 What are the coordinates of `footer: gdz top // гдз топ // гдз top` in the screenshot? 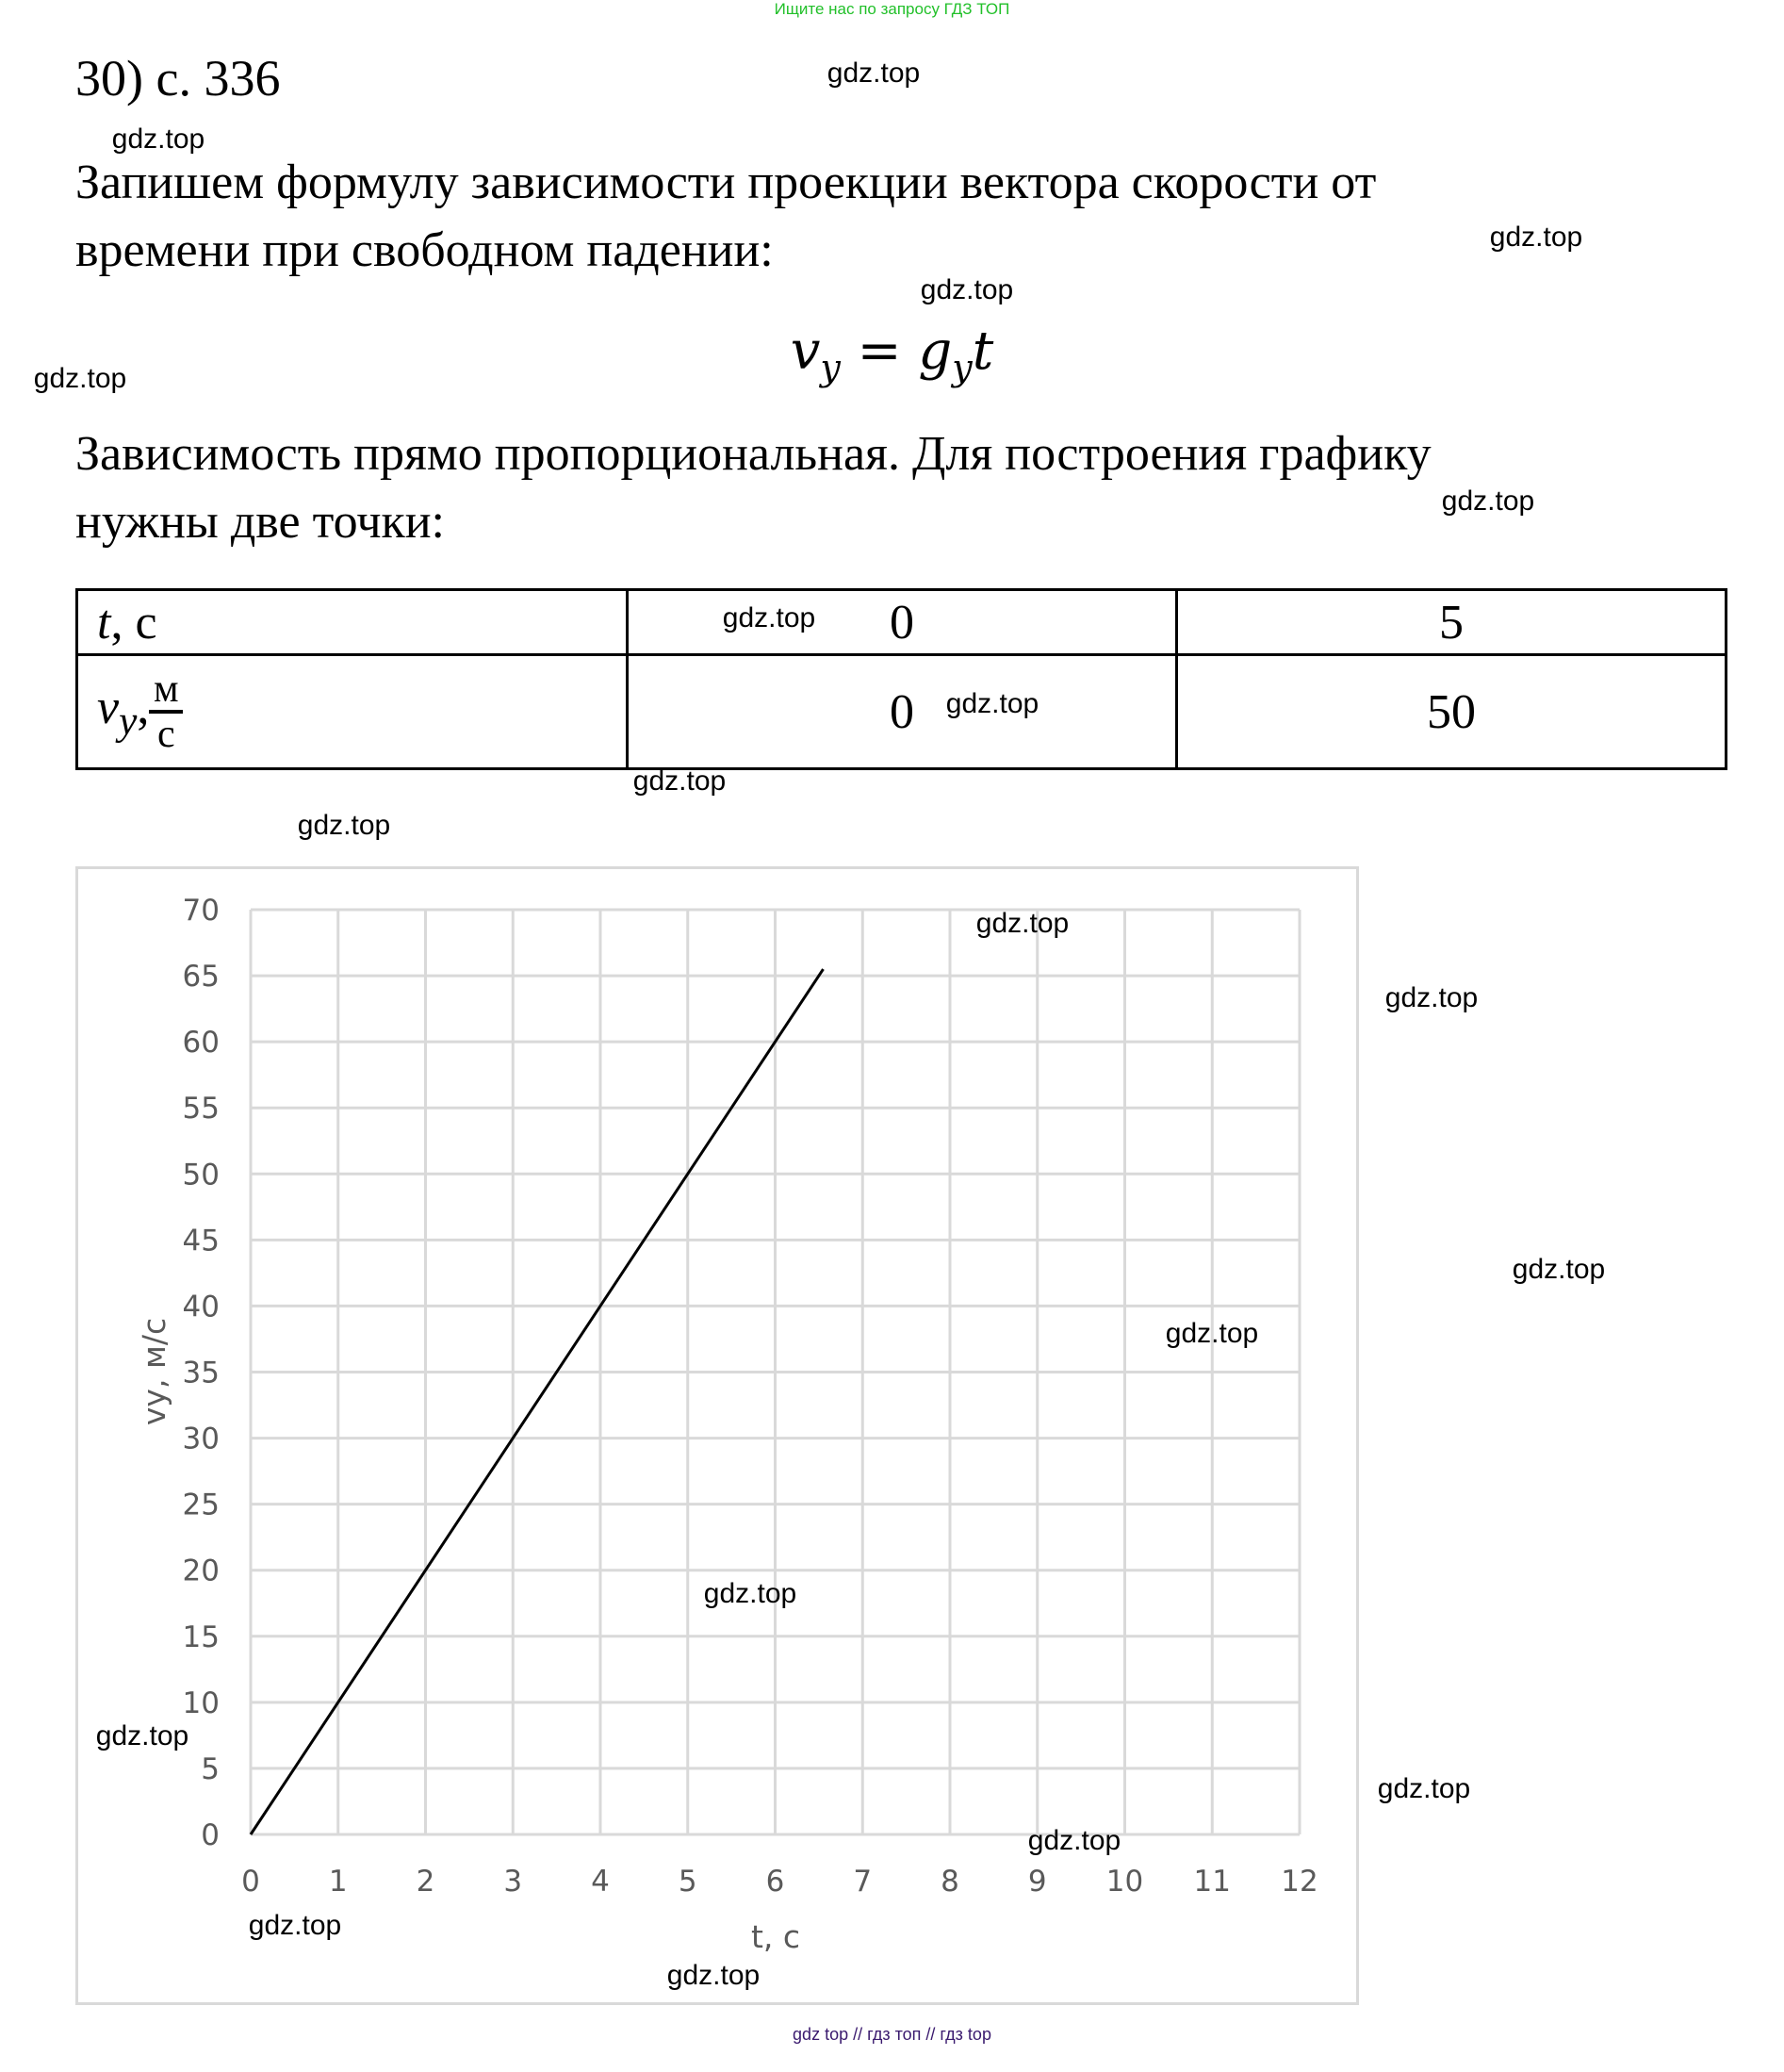 It's located at (892, 2034).